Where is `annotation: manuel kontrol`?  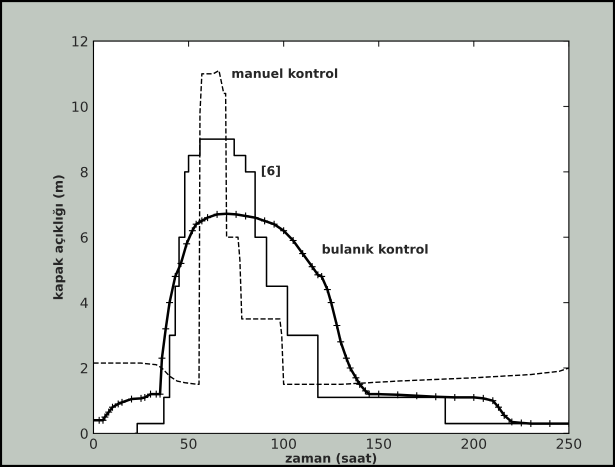 annotation: manuel kontrol is located at coordinates (285, 73).